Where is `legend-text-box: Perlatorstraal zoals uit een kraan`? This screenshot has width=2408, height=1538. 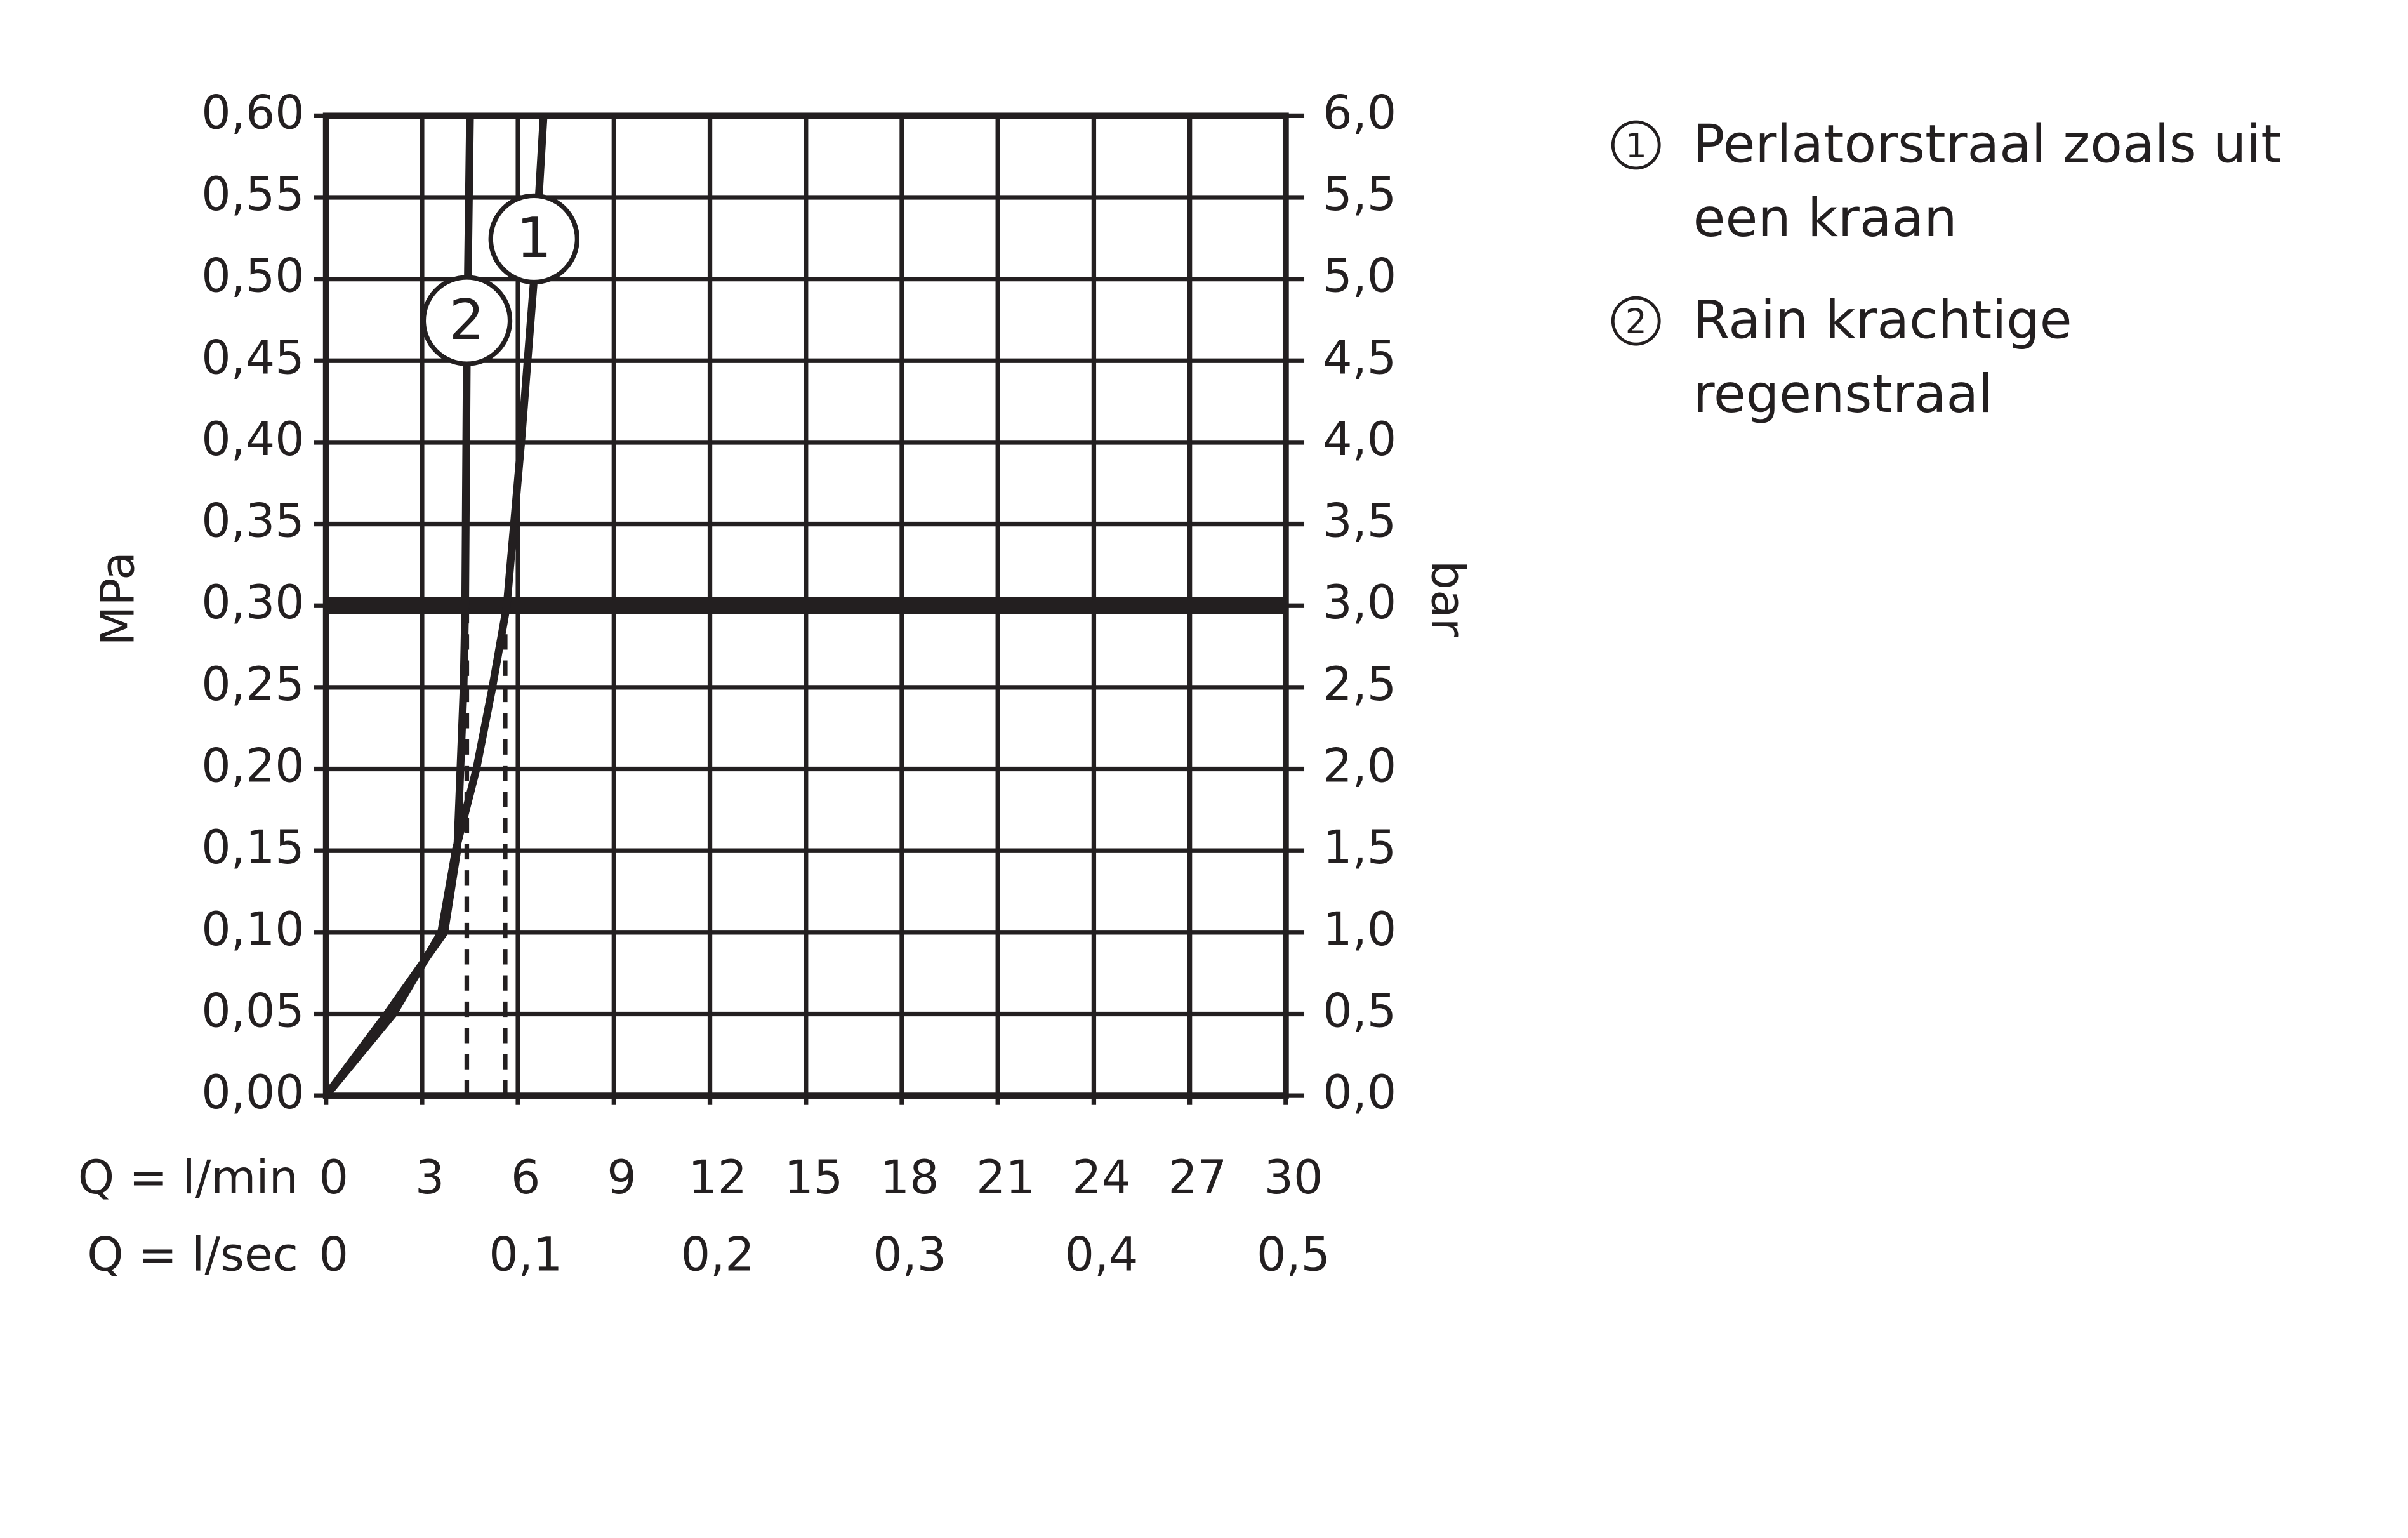
legend-text-box: Perlatorstraal zoals uit een kraan is located at coordinates (1987, 182).